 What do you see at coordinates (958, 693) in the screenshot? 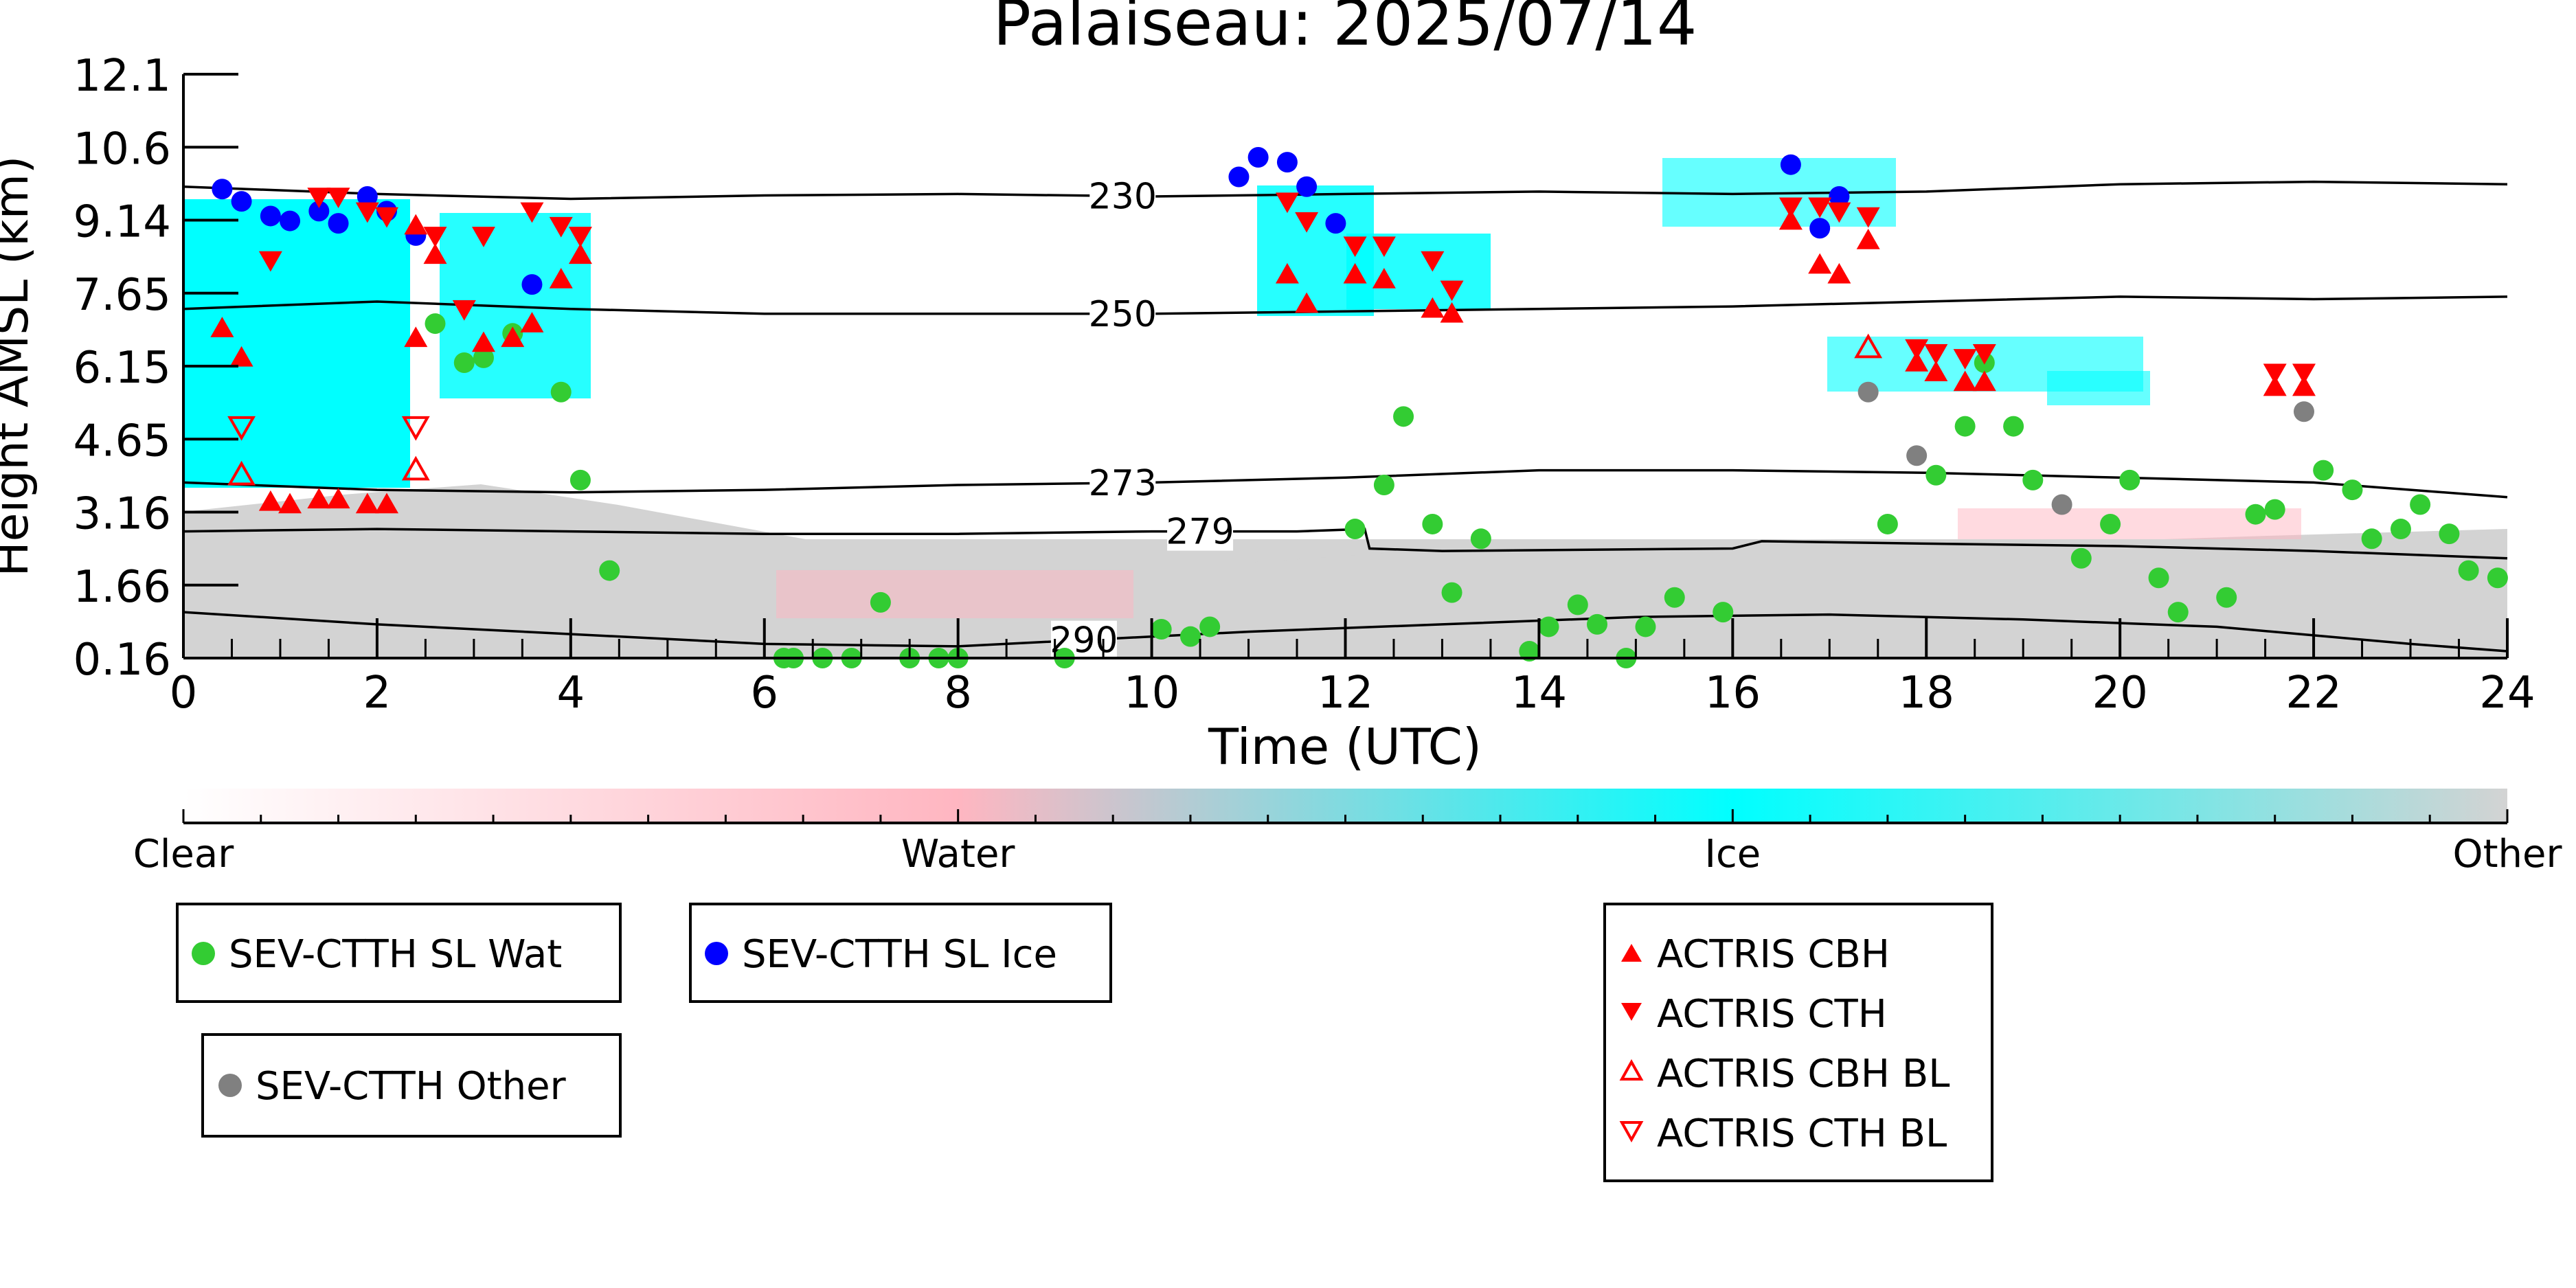
I see `x-tick-label: 8` at bounding box center [958, 693].